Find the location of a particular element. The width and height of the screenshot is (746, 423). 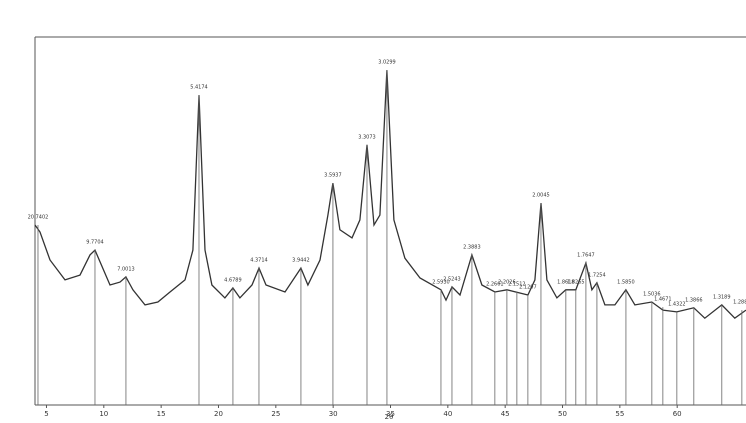

peak-label: 9.7704 is located at coordinates (95, 243).